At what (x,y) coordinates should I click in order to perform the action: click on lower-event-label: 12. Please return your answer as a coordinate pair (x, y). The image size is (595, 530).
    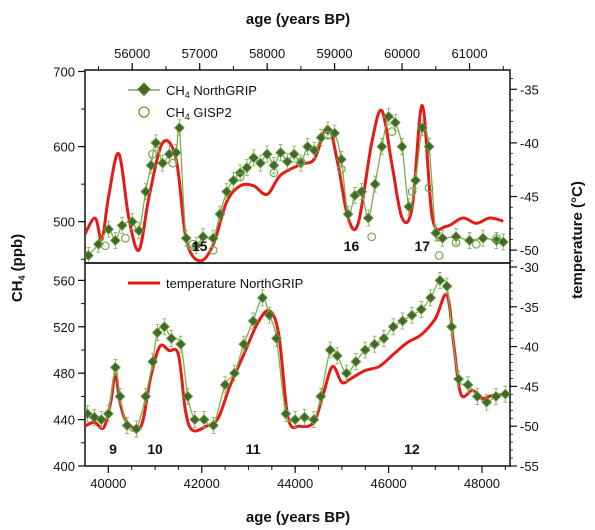
    Looking at the image, I should click on (412, 449).